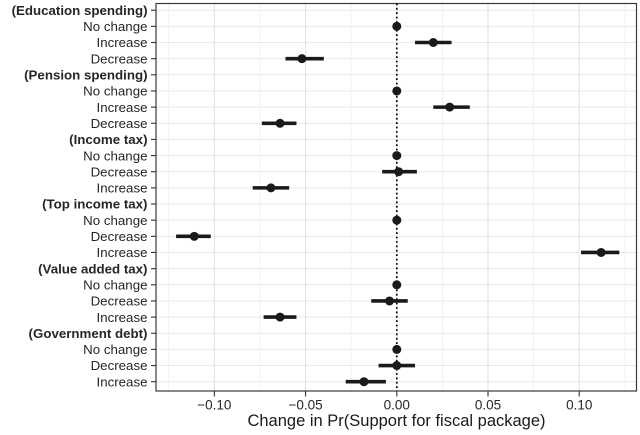 This screenshot has height=435, width=640. I want to click on y-axis-label: (Income tax), so click(108, 139).